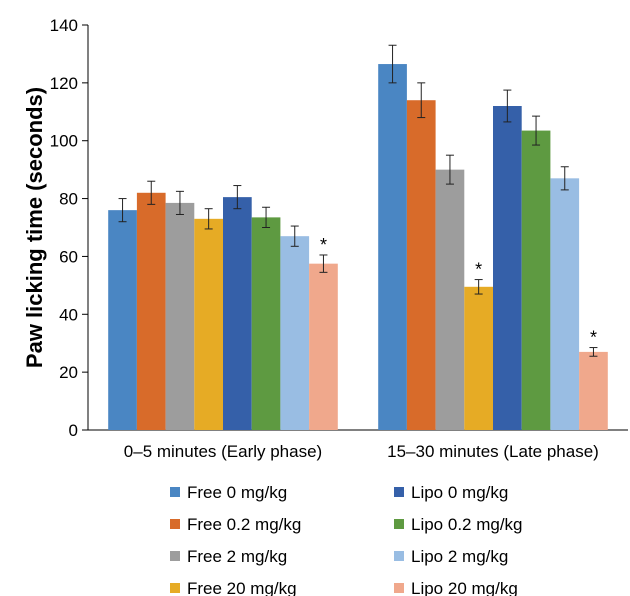 The width and height of the screenshot is (630, 596). What do you see at coordinates (237, 556) in the screenshot?
I see `legend-label: Free 2 mg/kg` at bounding box center [237, 556].